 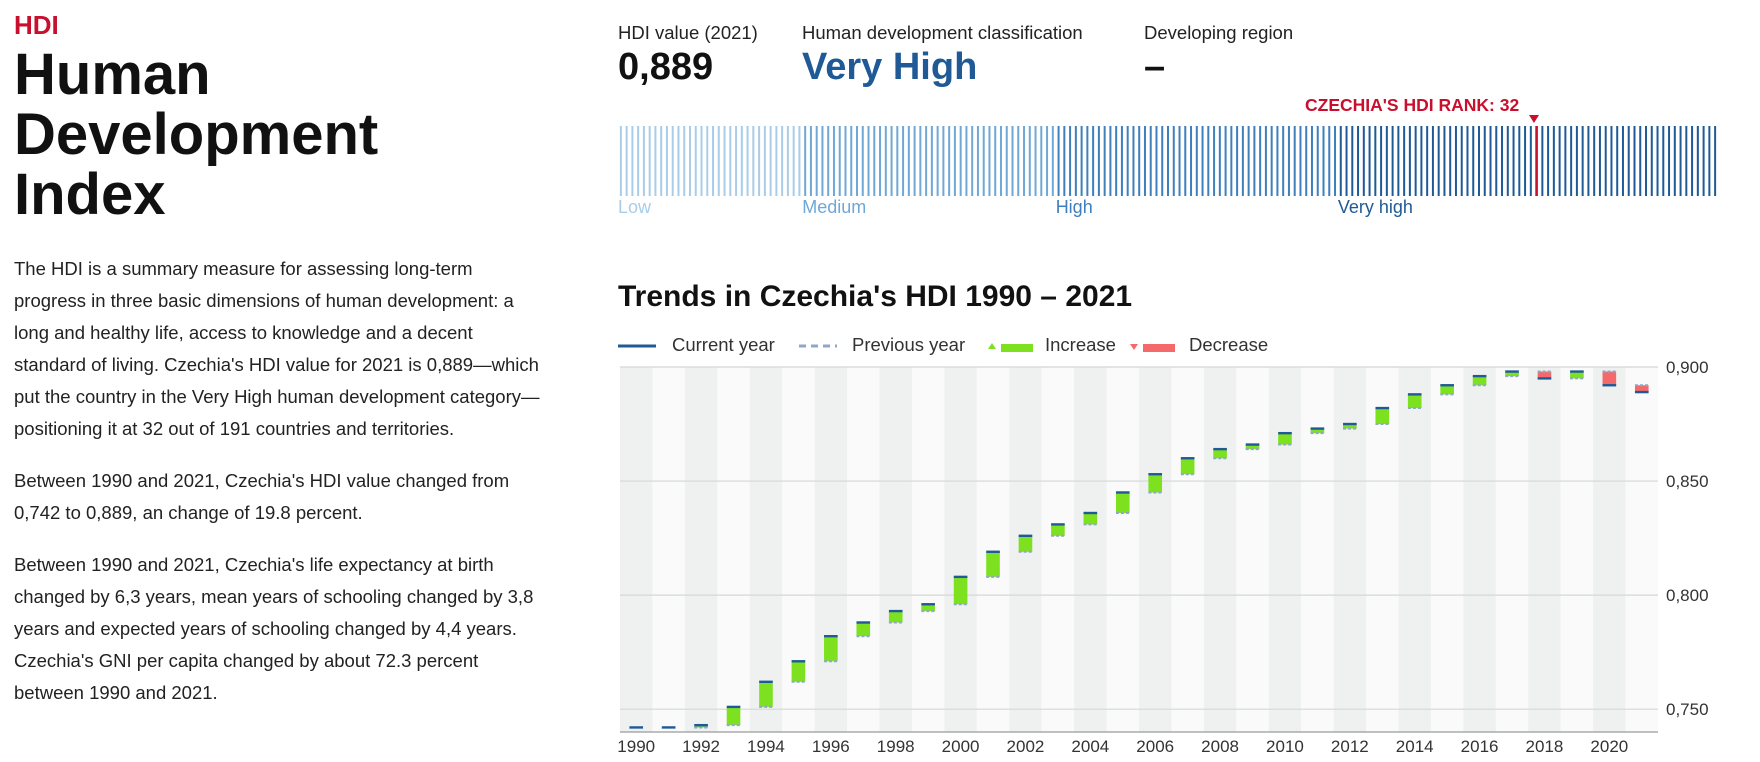 I want to click on y-tick-label: 0,800, so click(x=1687, y=595).